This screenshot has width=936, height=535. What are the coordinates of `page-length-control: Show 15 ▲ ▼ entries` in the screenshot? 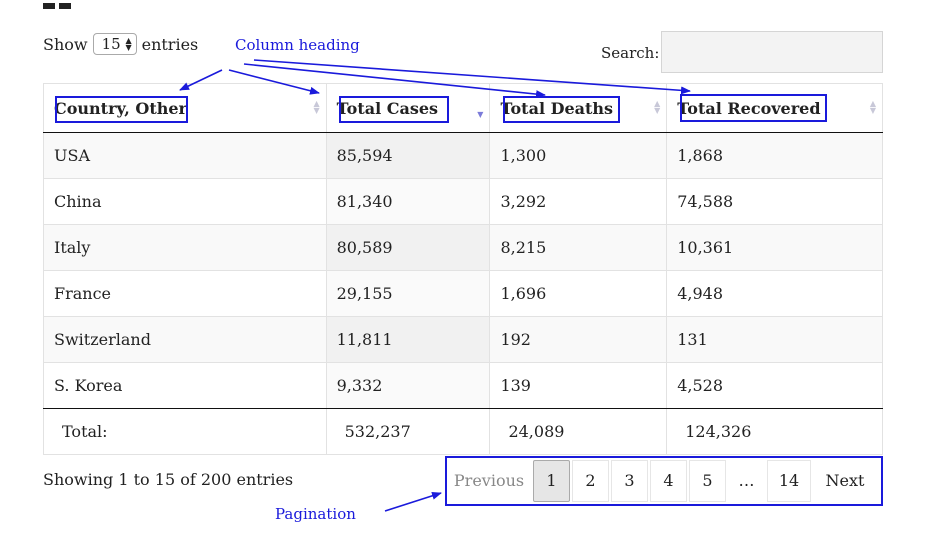 It's located at (120, 44).